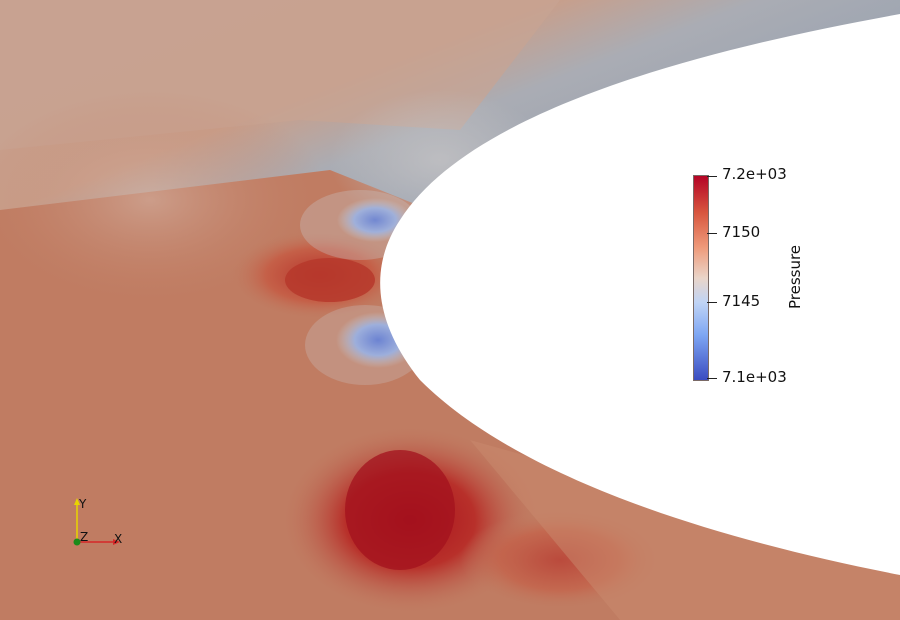 Image resolution: width=900 pixels, height=620 pixels. I want to click on z-axis-label: Z, so click(84, 537).